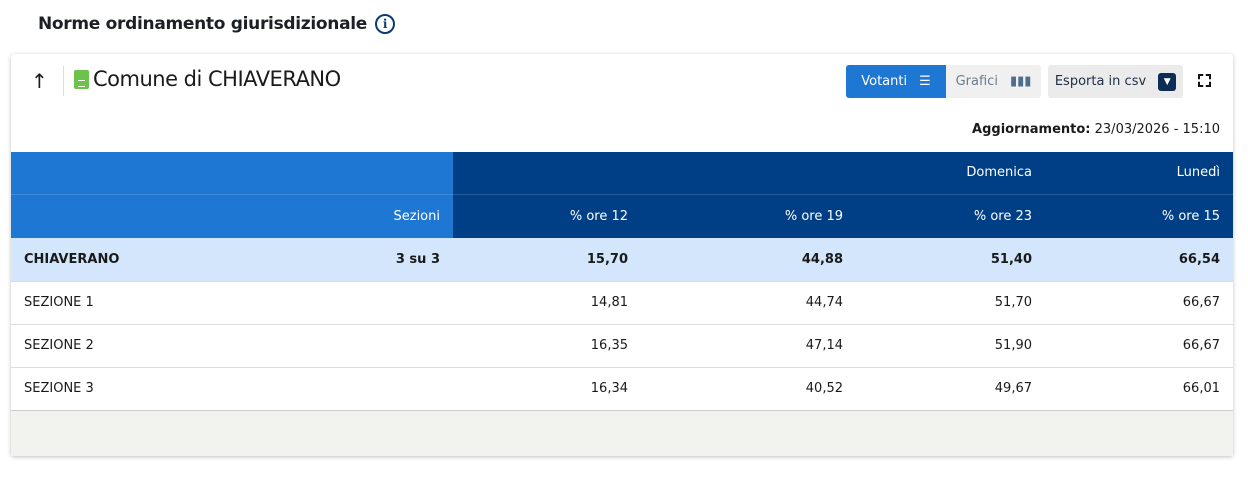 The height and width of the screenshot is (487, 1248). I want to click on header-ore12: % ore 12, so click(547, 215).